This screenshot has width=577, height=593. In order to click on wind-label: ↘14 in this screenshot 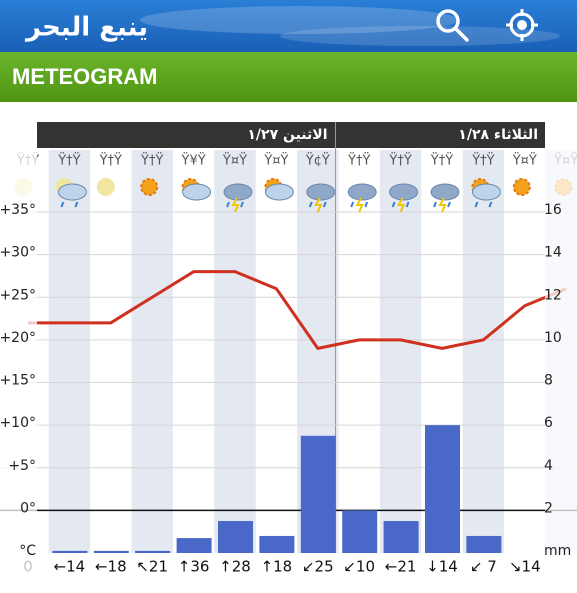, I will do `click(525, 567)`.